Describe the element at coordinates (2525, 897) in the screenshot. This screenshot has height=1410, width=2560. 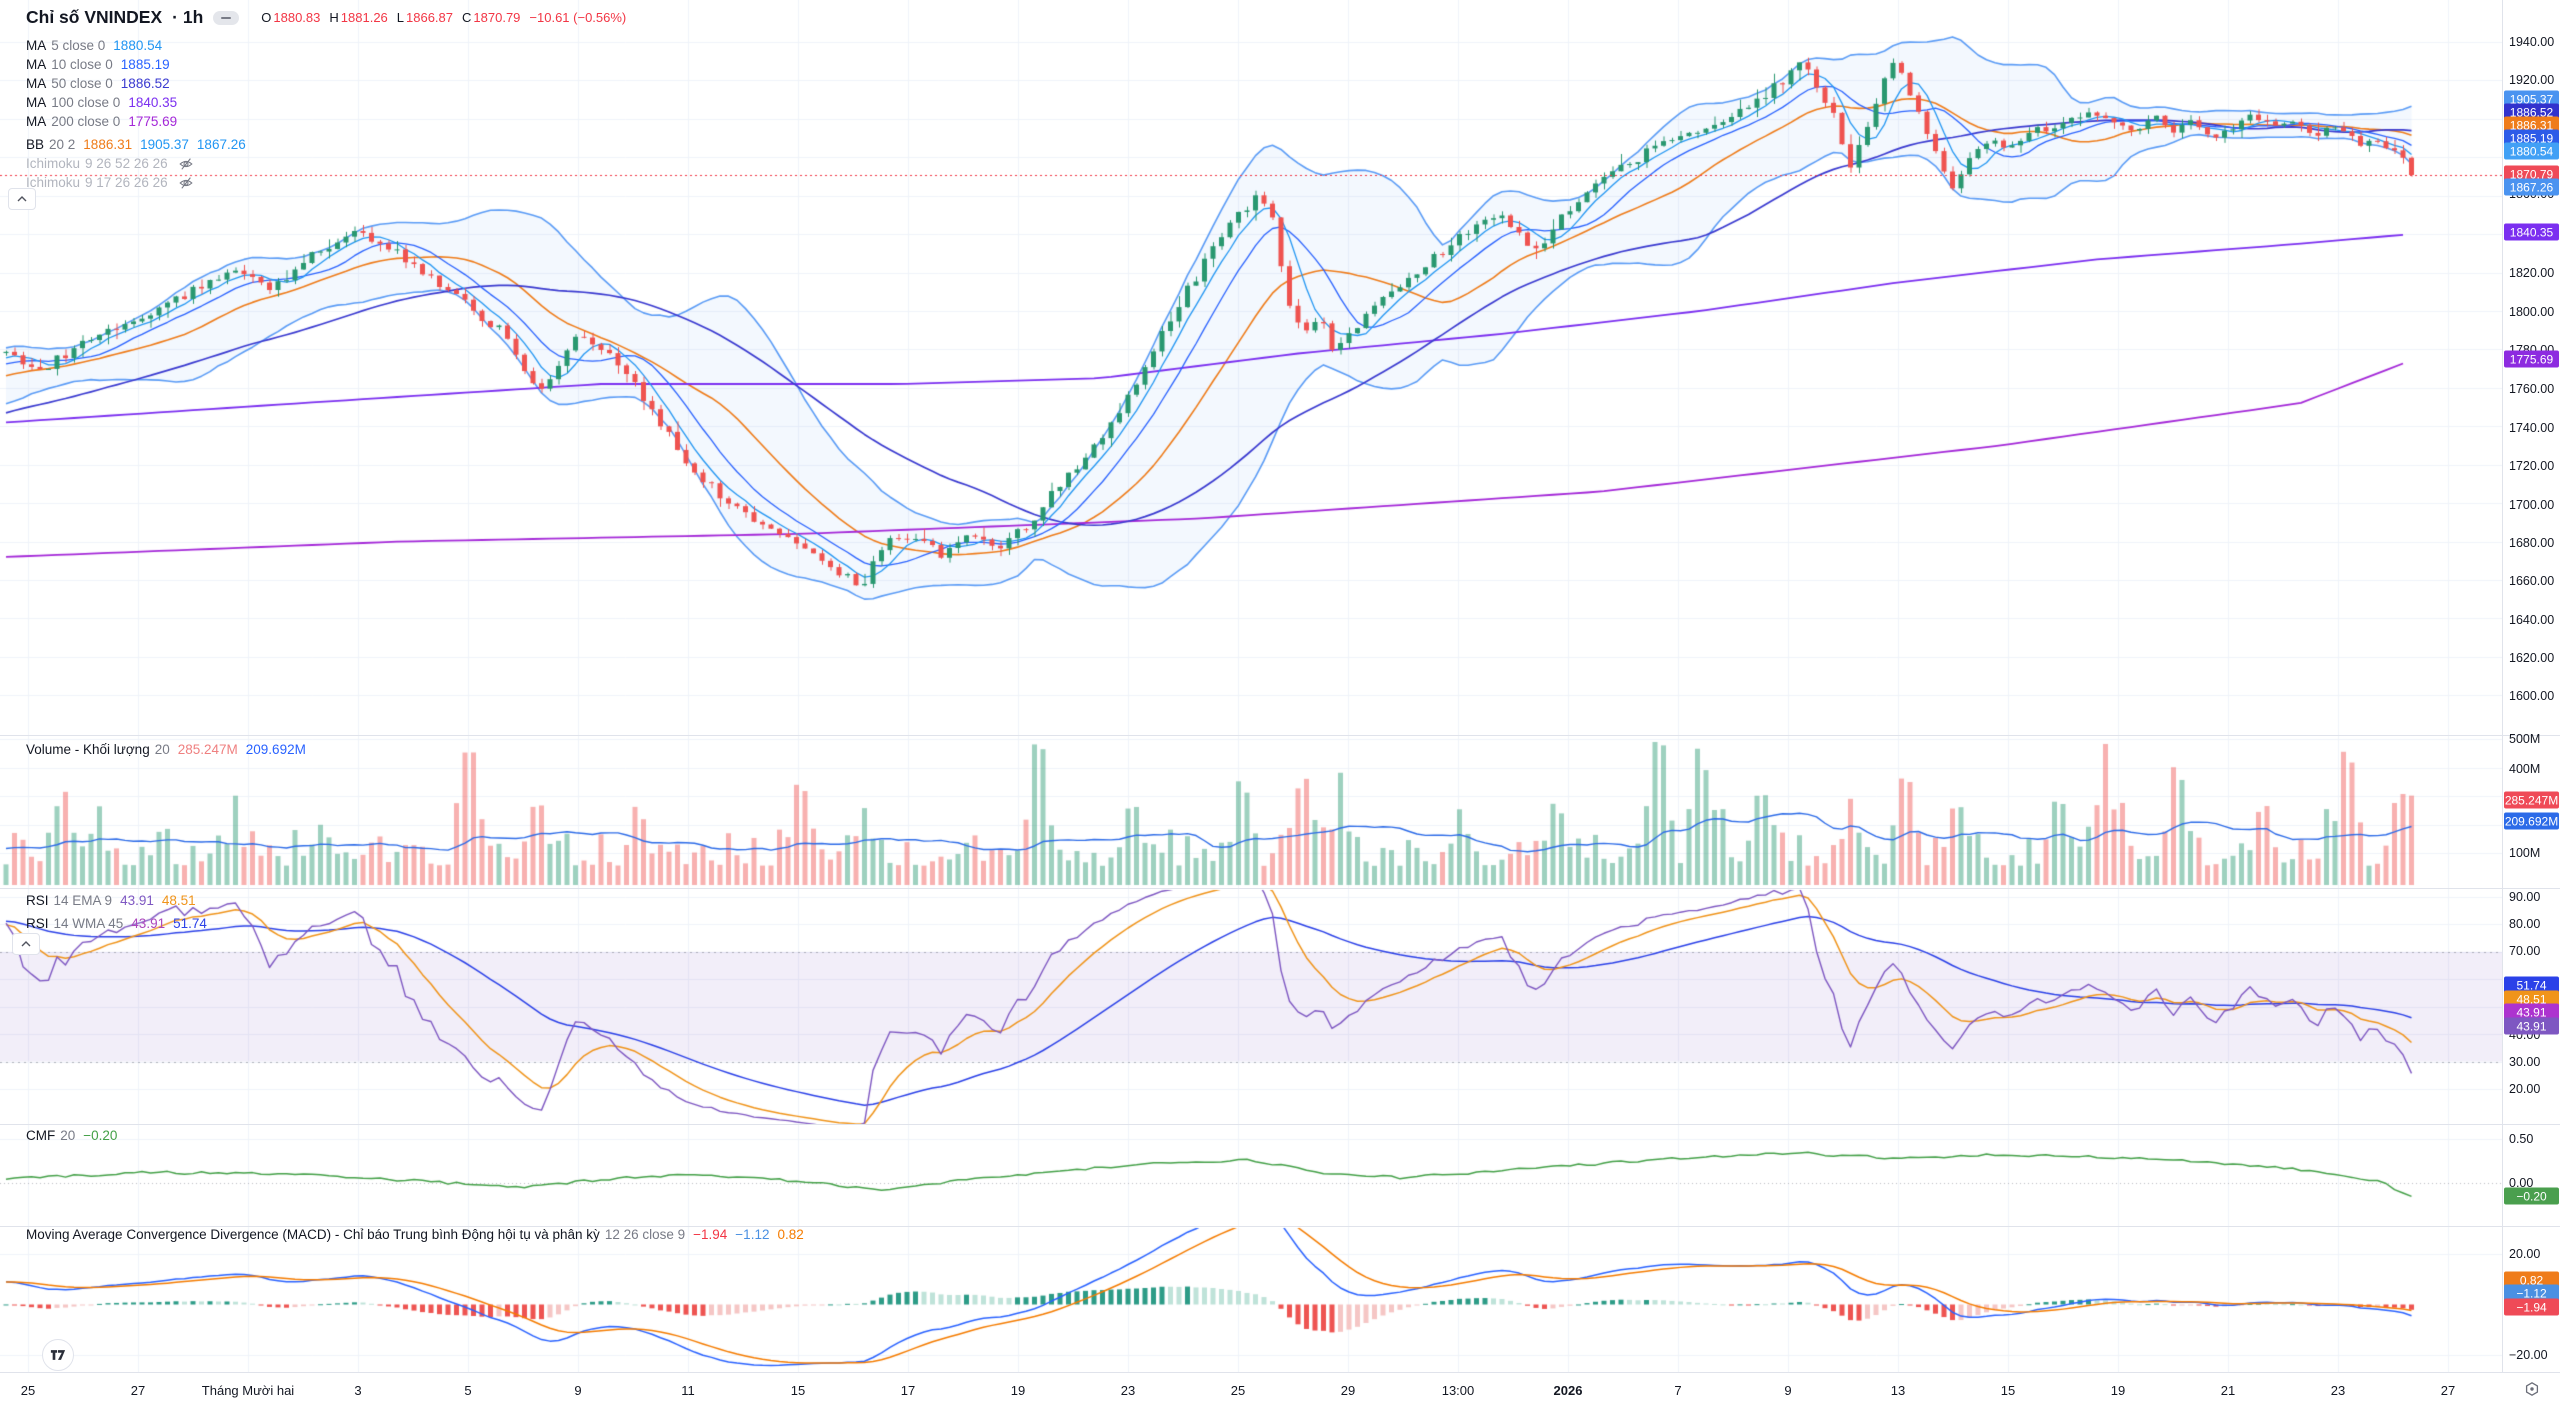
I see `axis-tick: 90.00` at that location.